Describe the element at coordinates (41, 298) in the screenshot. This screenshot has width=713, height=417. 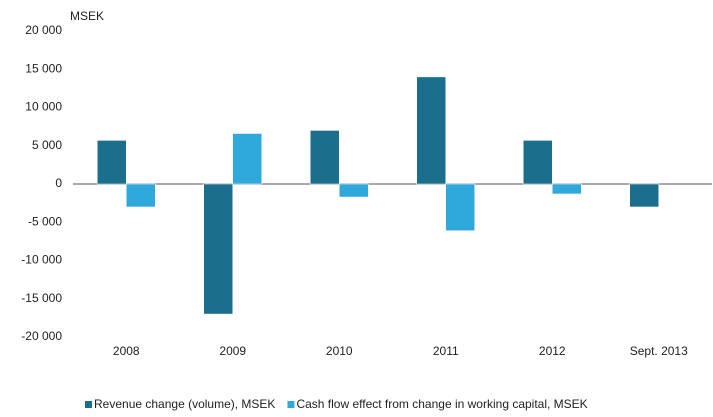
I see `y-tick-label: -15 000` at that location.